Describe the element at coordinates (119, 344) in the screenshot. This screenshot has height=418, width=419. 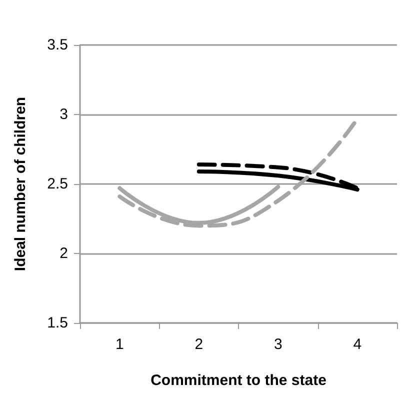
I see `x-tick-label: 1` at that location.